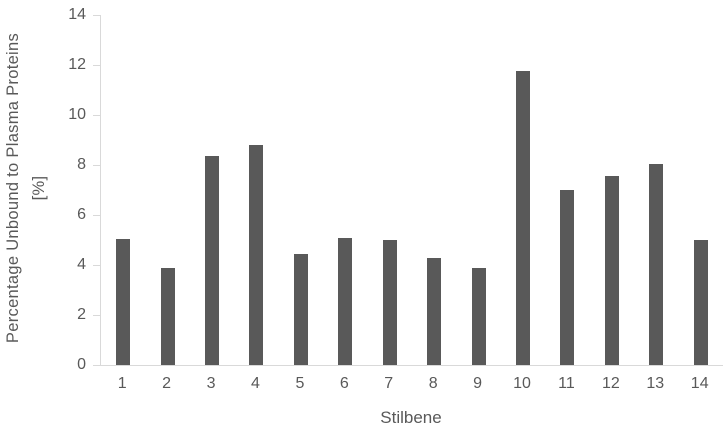 The image size is (728, 442). I want to click on x-tick-label: 2, so click(167, 383).